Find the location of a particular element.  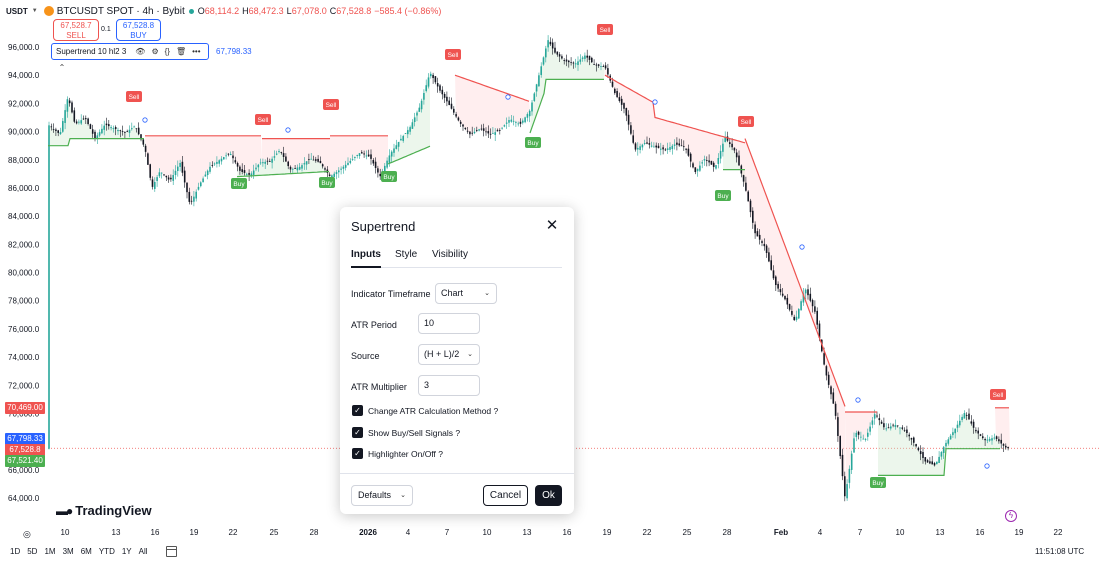

close-icon: ✕ is located at coordinates (552, 225).